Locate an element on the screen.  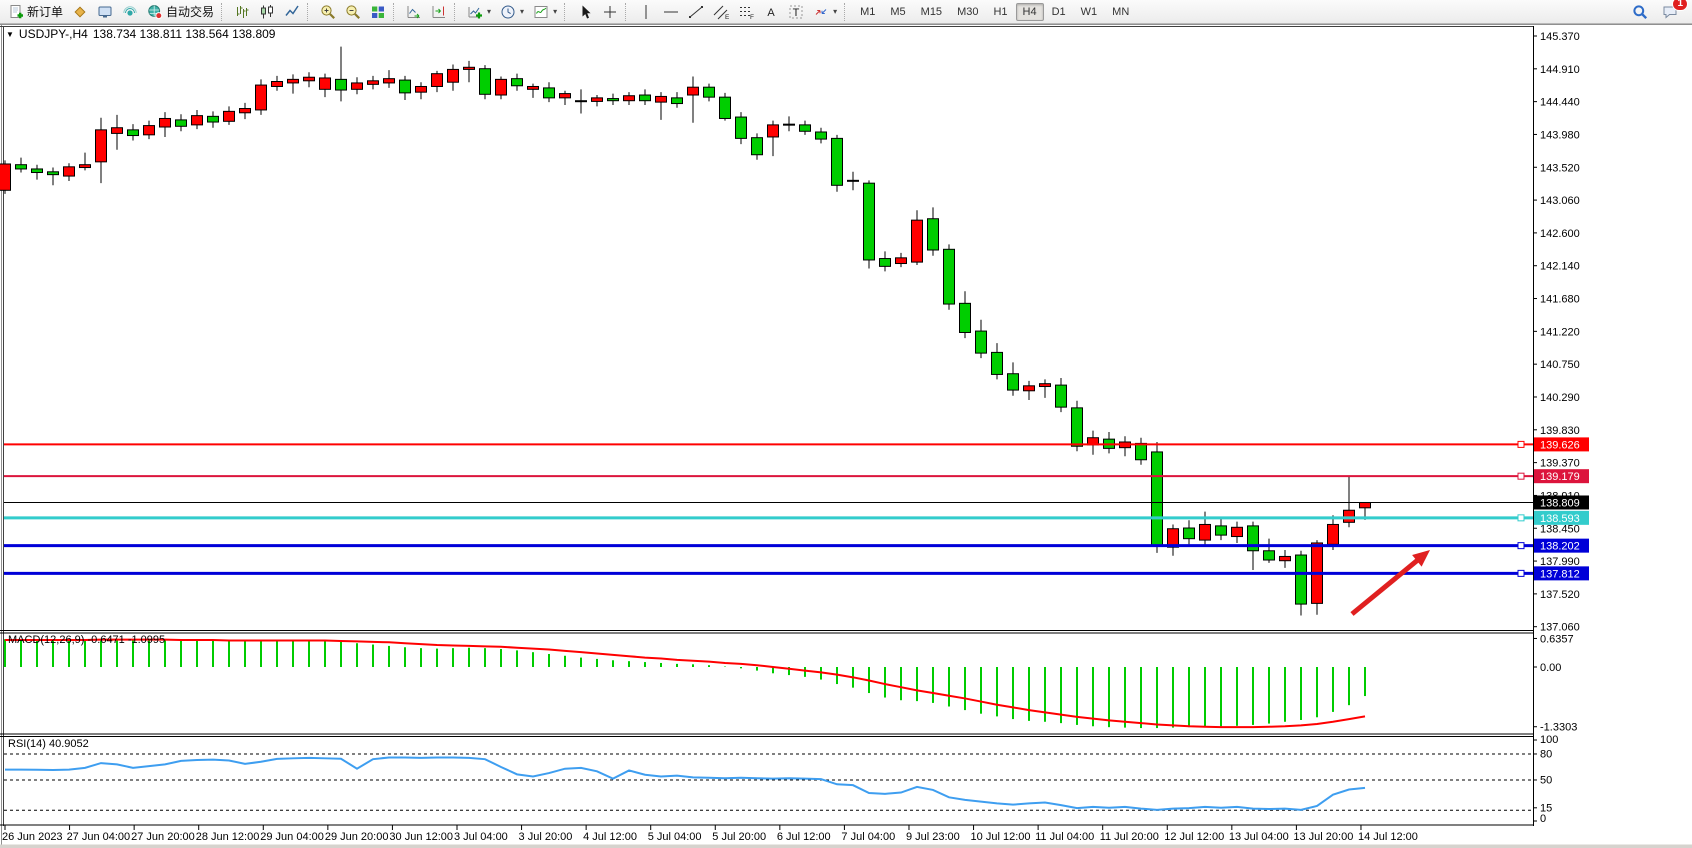
timeframe-h1: H1 is located at coordinates (1000, 11).